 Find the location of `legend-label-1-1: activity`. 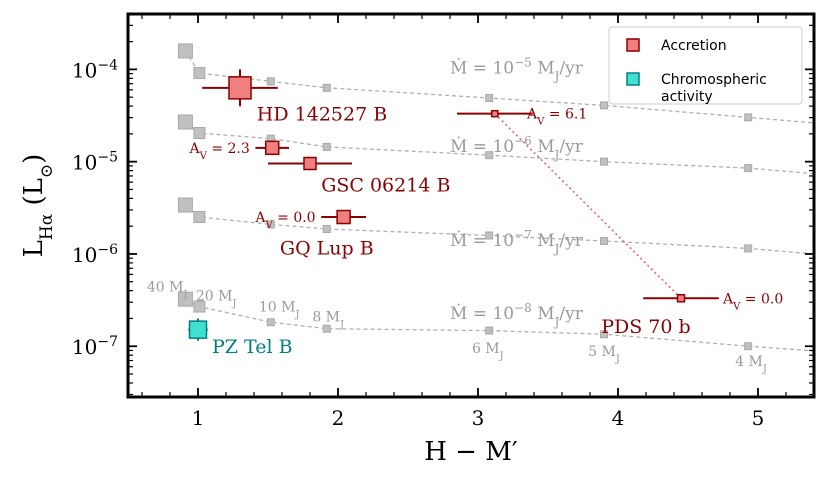

legend-label-1-1: activity is located at coordinates (687, 97).